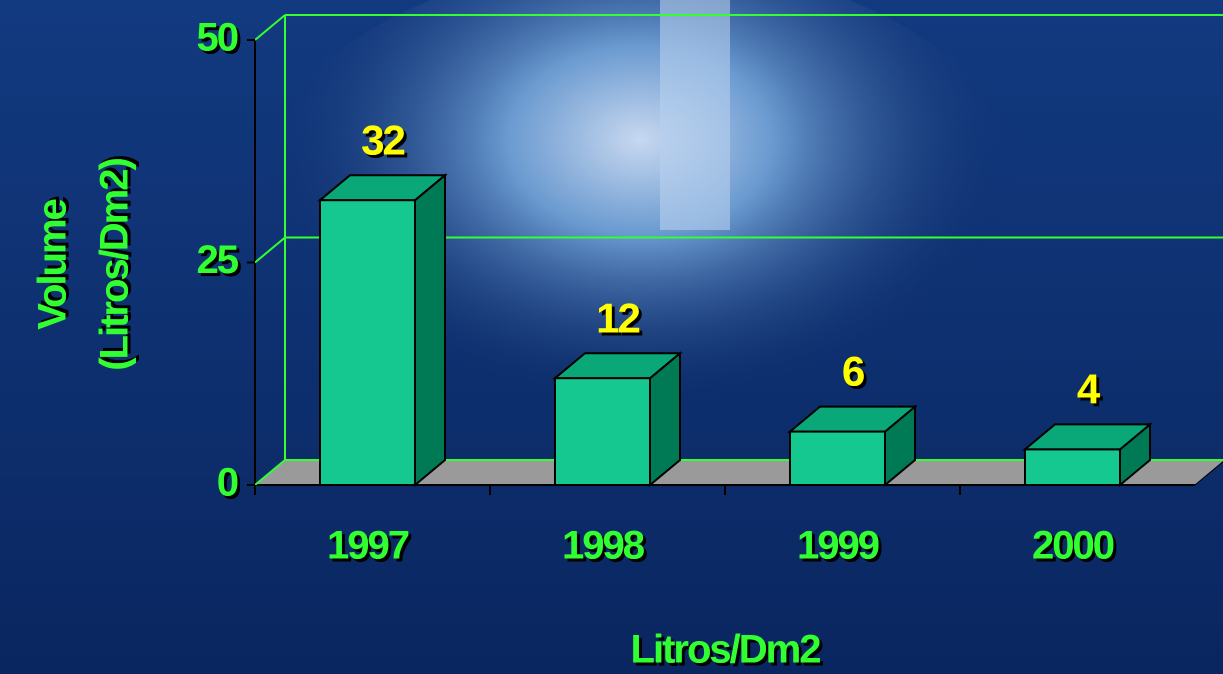  I want to click on x-tick-label: 1999, so click(838, 546).